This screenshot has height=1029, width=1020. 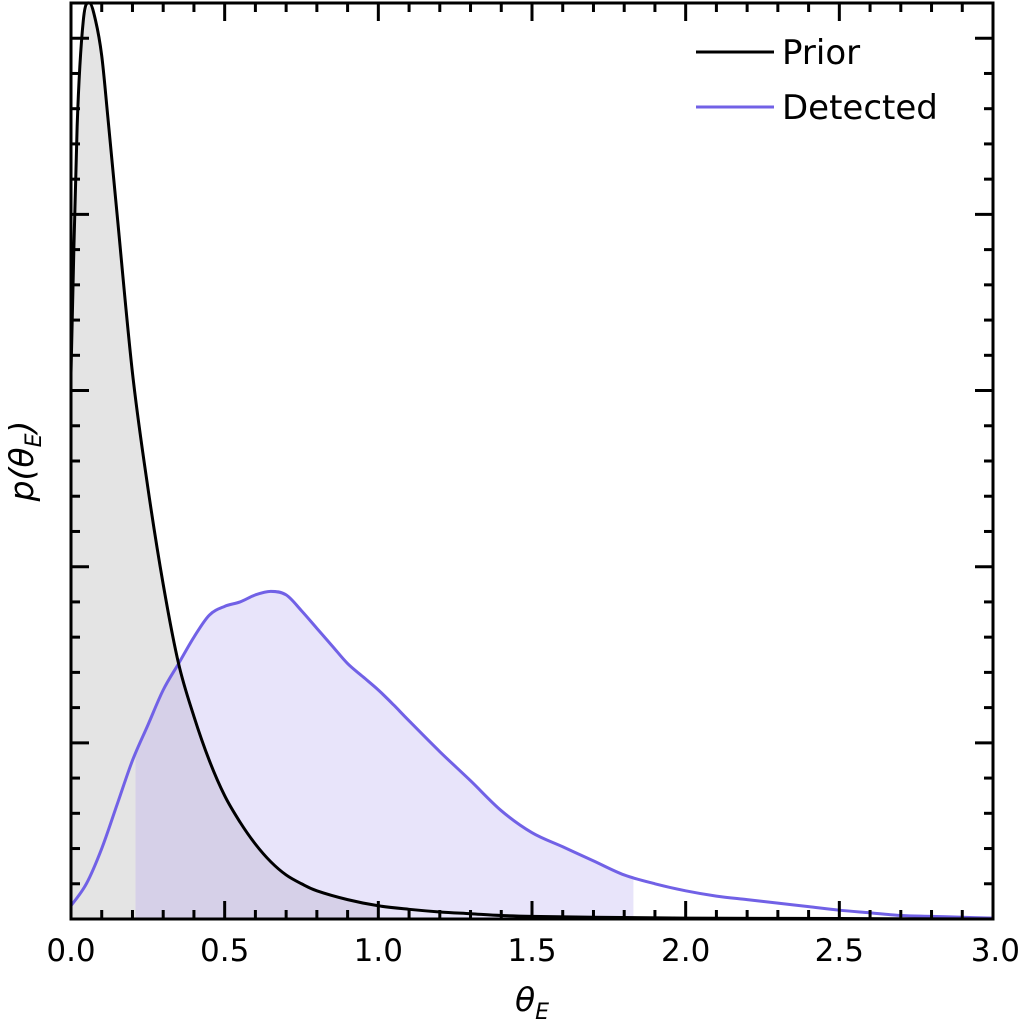 What do you see at coordinates (34, 440) in the screenshot?
I see `y-axis-label-subscript: E` at bounding box center [34, 440].